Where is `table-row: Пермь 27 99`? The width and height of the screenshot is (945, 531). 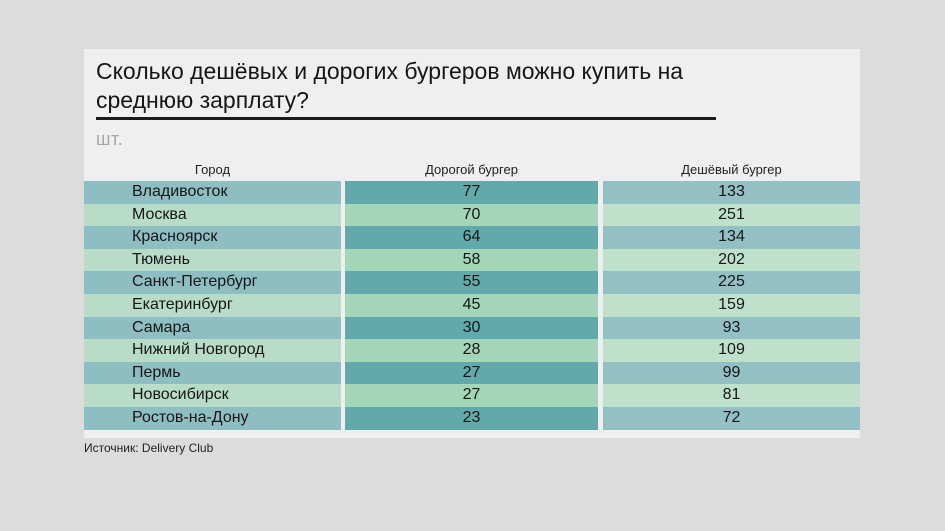 table-row: Пермь 27 99 is located at coordinates (472, 373).